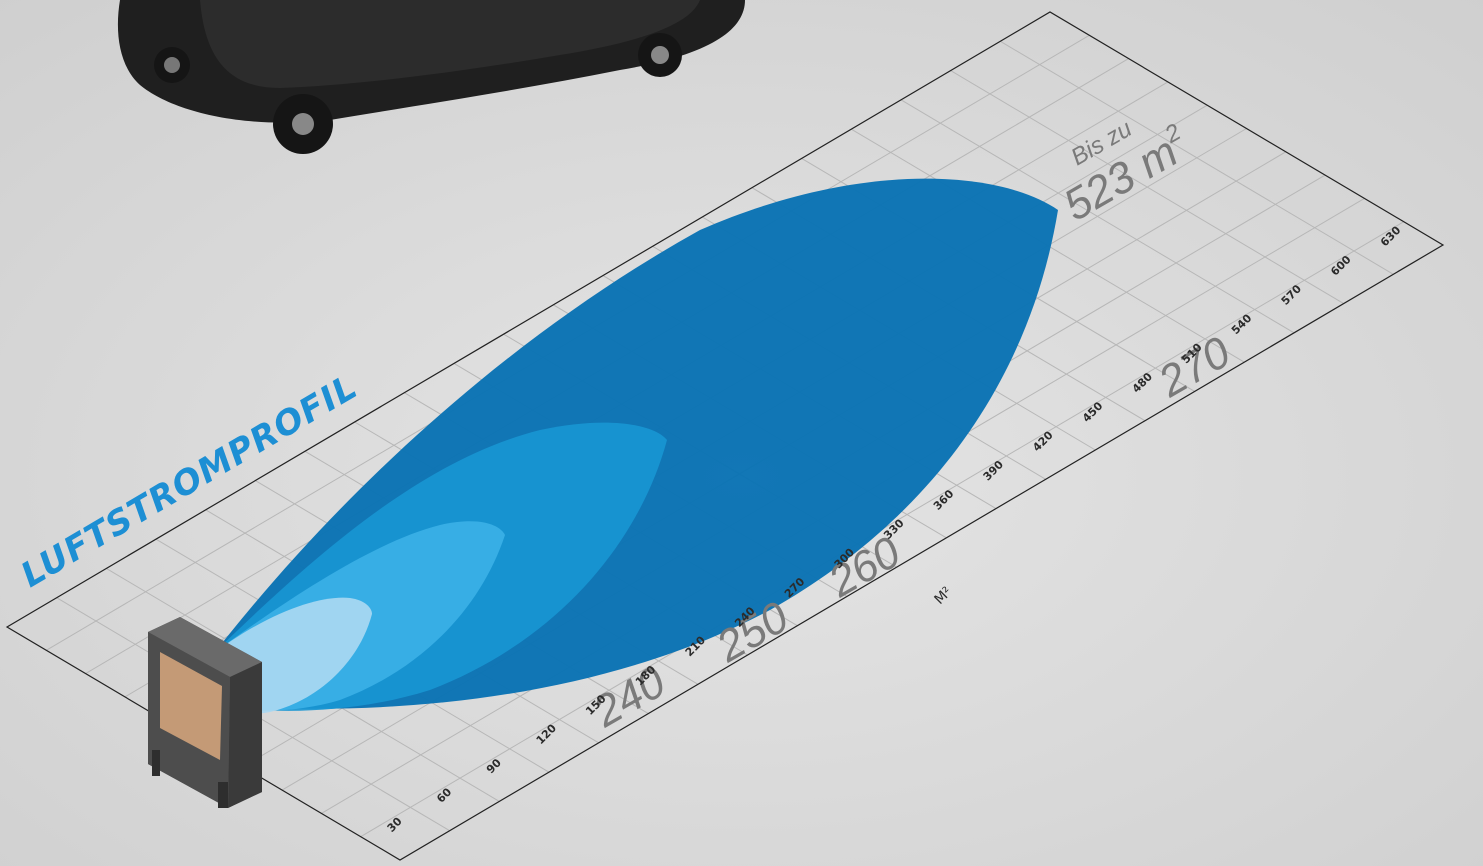 This screenshot has width=1483, height=866. Describe the element at coordinates (205, 712) in the screenshot. I see `air-cooler-device` at that location.